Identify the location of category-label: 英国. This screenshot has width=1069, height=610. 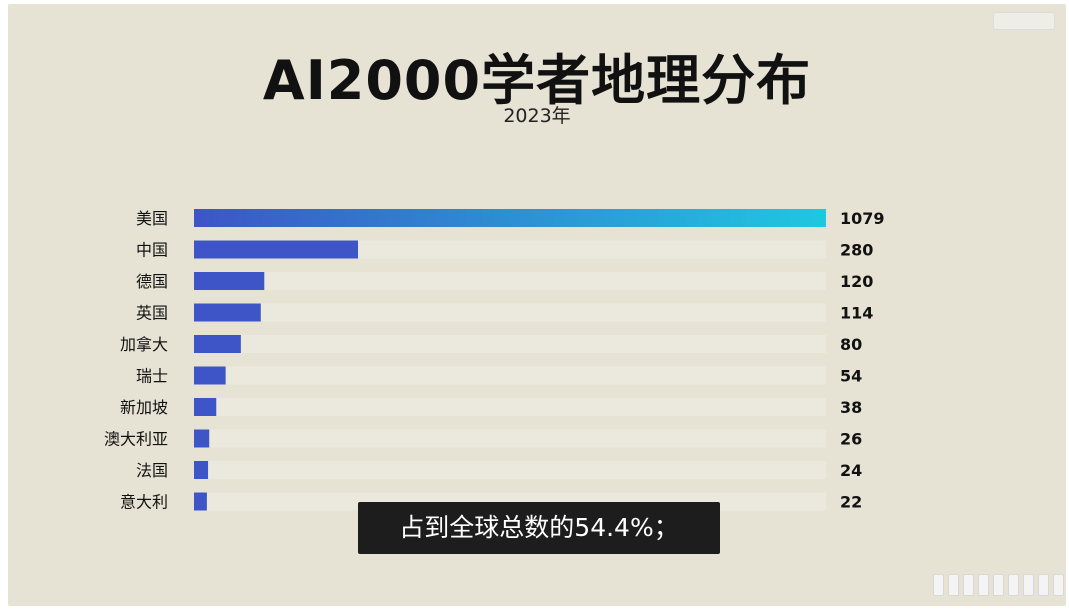
(152, 313).